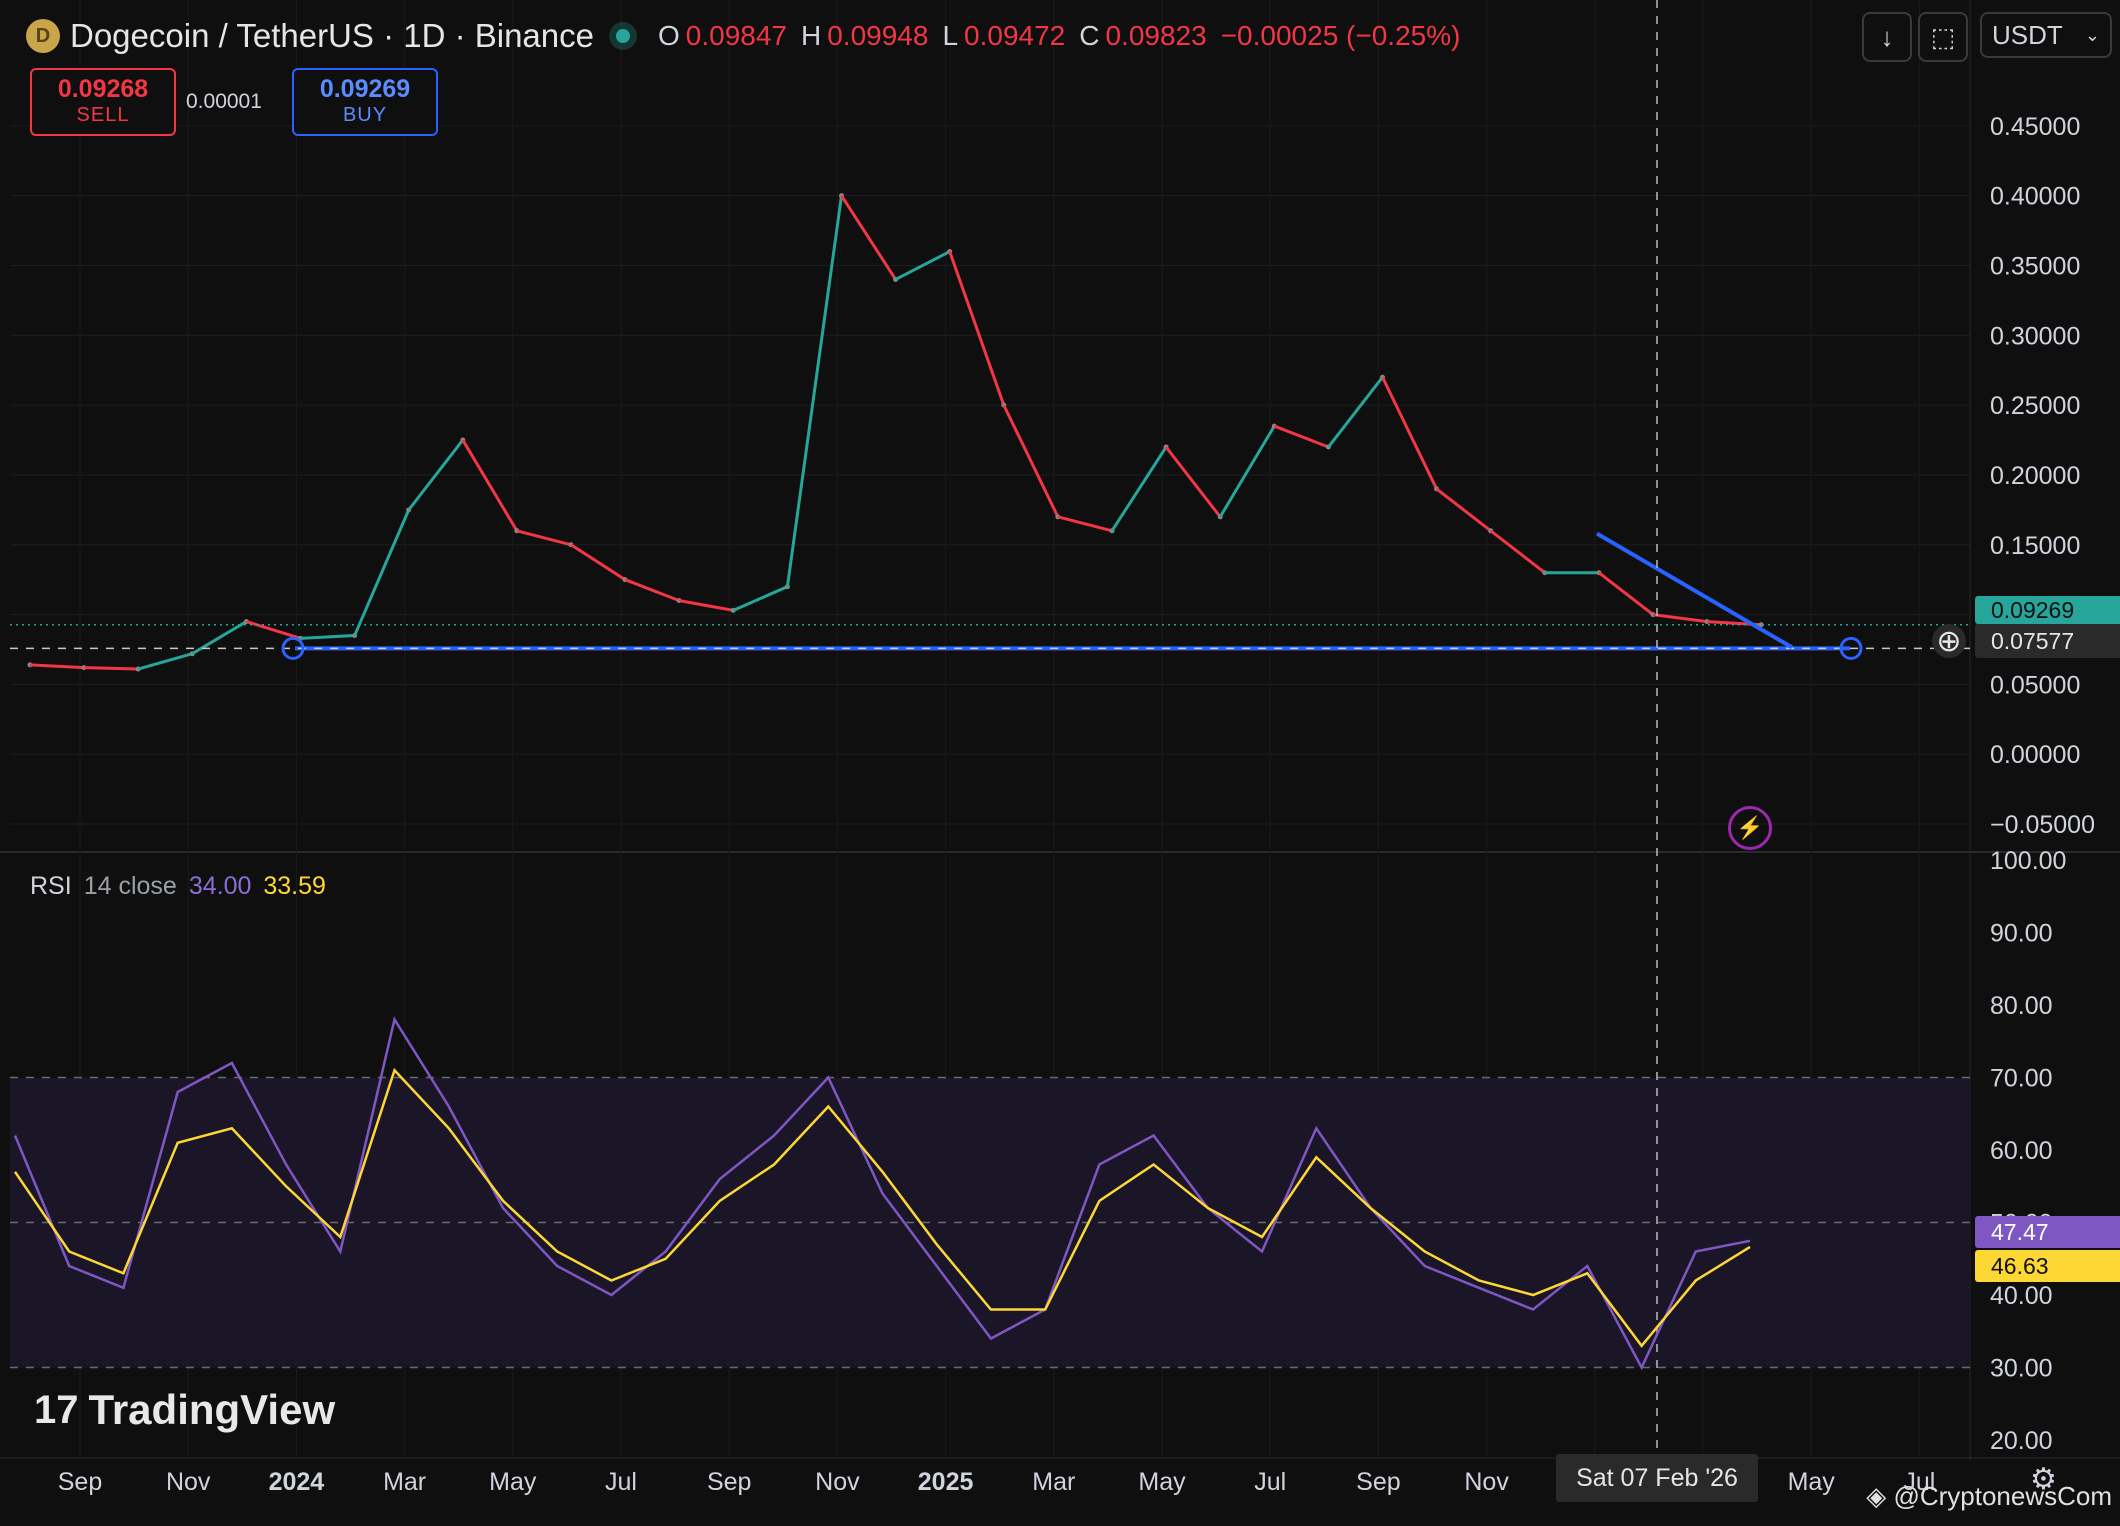  I want to click on tradingview-logo: 17 TradingView, so click(184, 1410).